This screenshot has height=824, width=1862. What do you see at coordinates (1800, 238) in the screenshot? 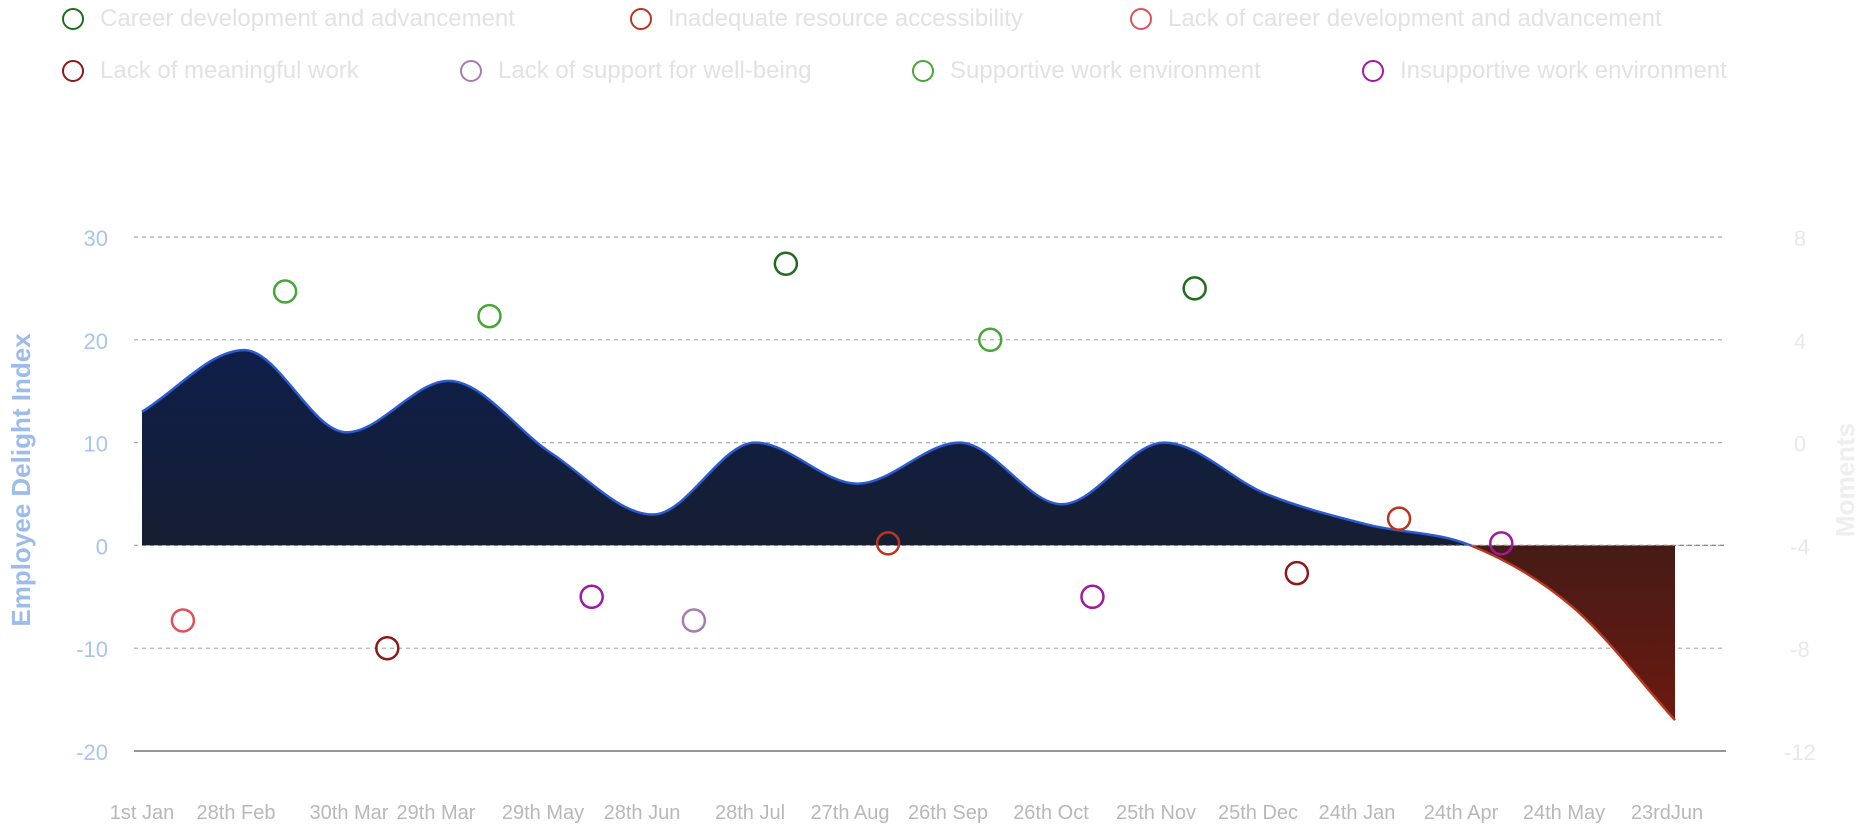
I see `y2-tick-label: 8` at bounding box center [1800, 238].